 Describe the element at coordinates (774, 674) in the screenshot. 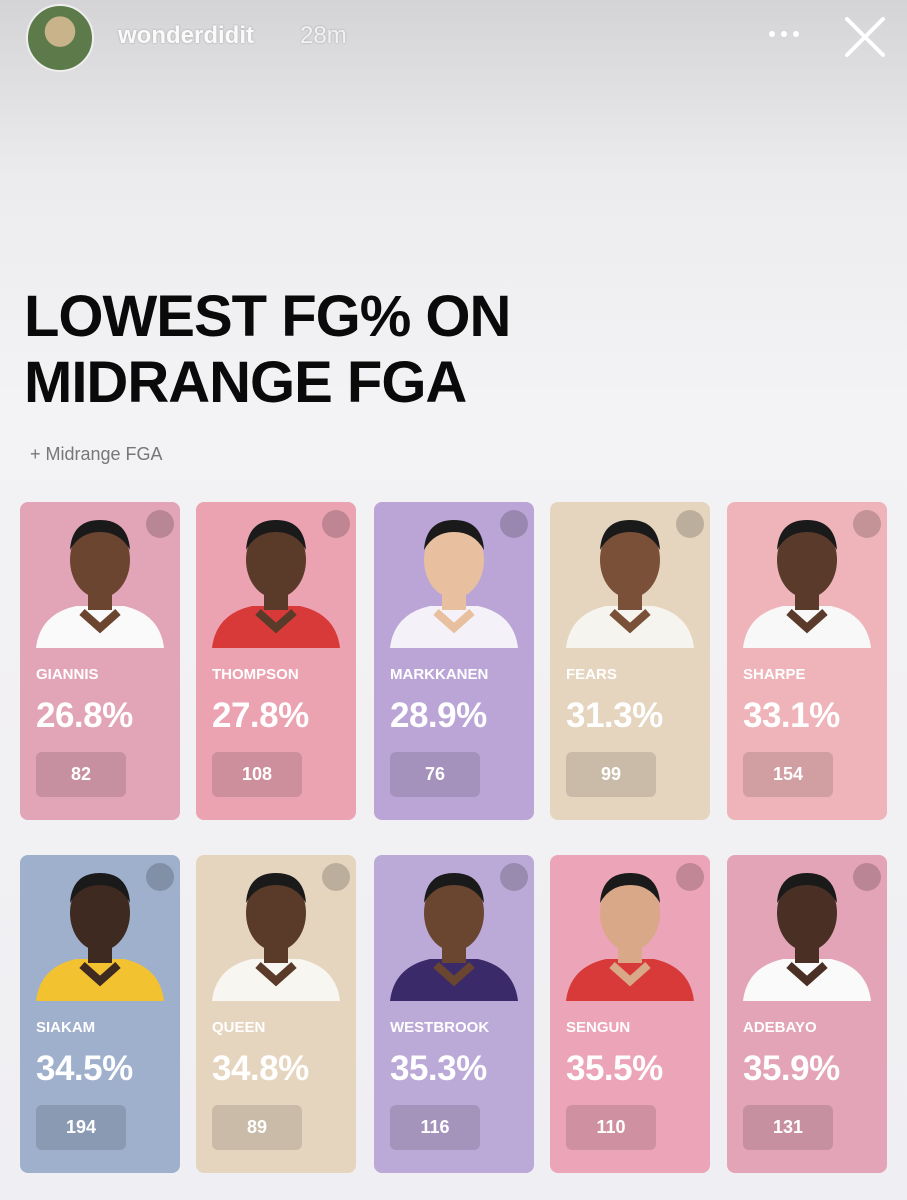

I see `player-name: SHARPE` at that location.